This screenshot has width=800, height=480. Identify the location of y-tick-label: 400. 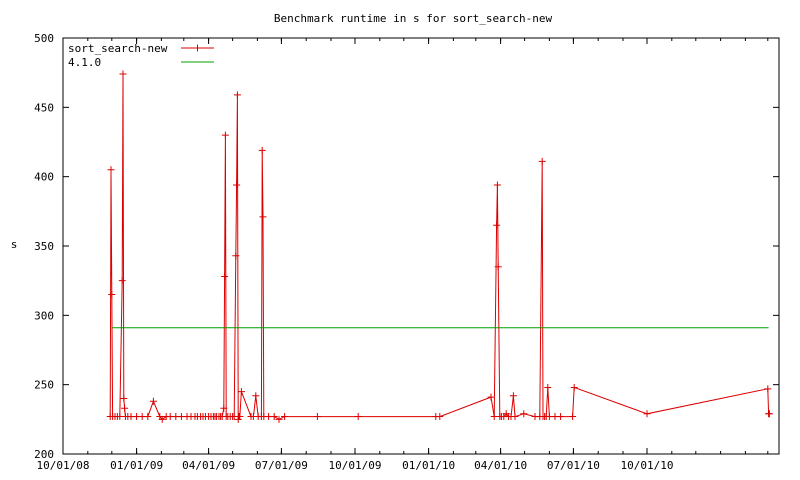
(44, 177).